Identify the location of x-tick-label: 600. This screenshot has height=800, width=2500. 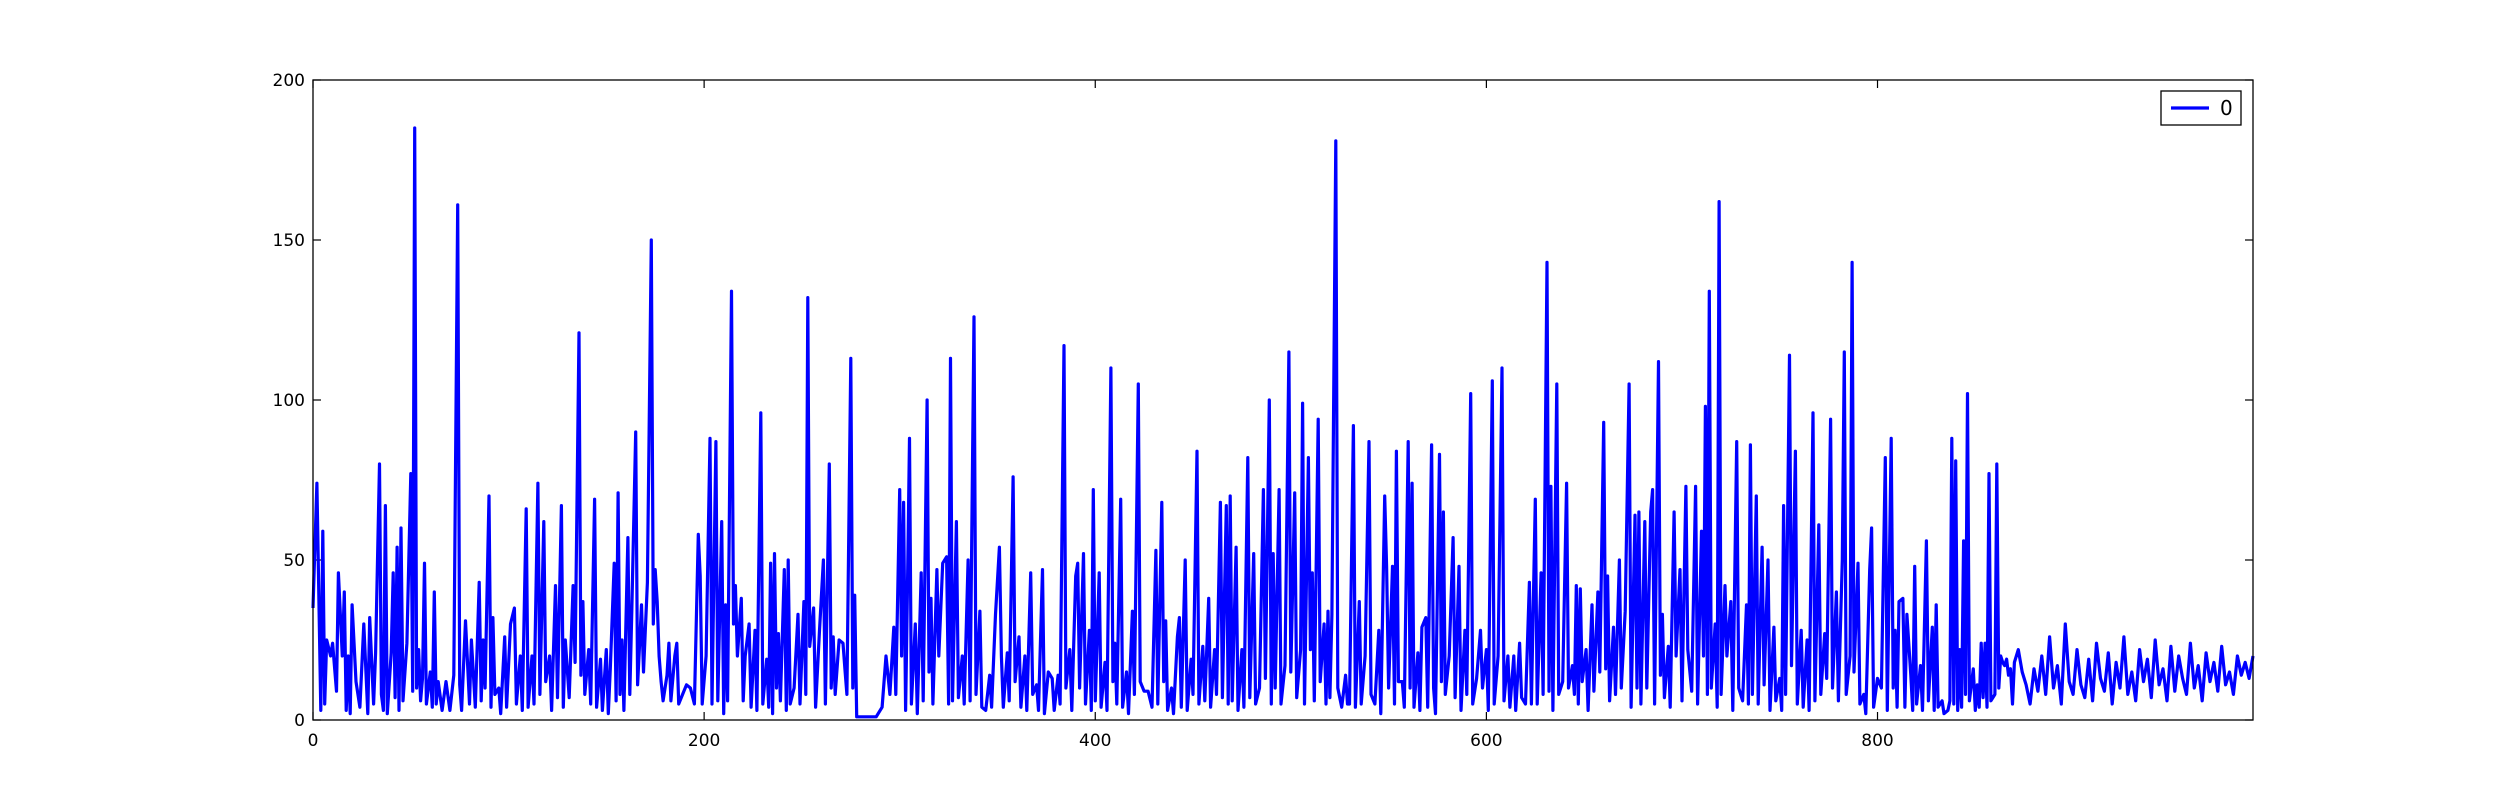
(1486, 741).